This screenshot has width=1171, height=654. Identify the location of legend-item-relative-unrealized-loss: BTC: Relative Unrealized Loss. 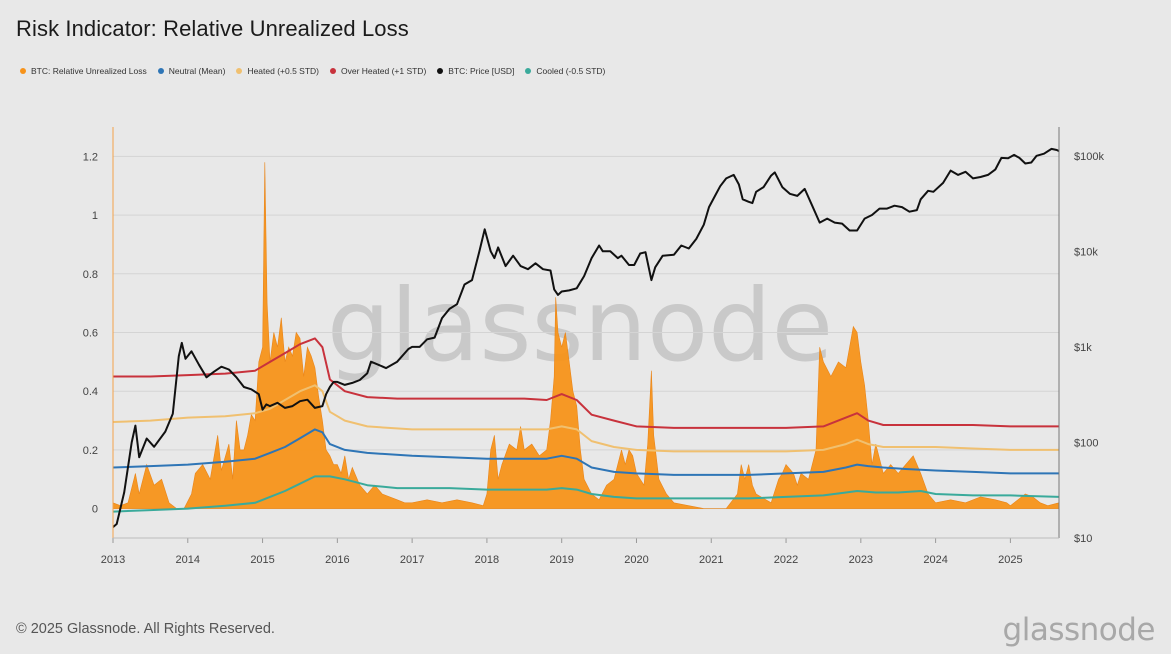
(83, 71).